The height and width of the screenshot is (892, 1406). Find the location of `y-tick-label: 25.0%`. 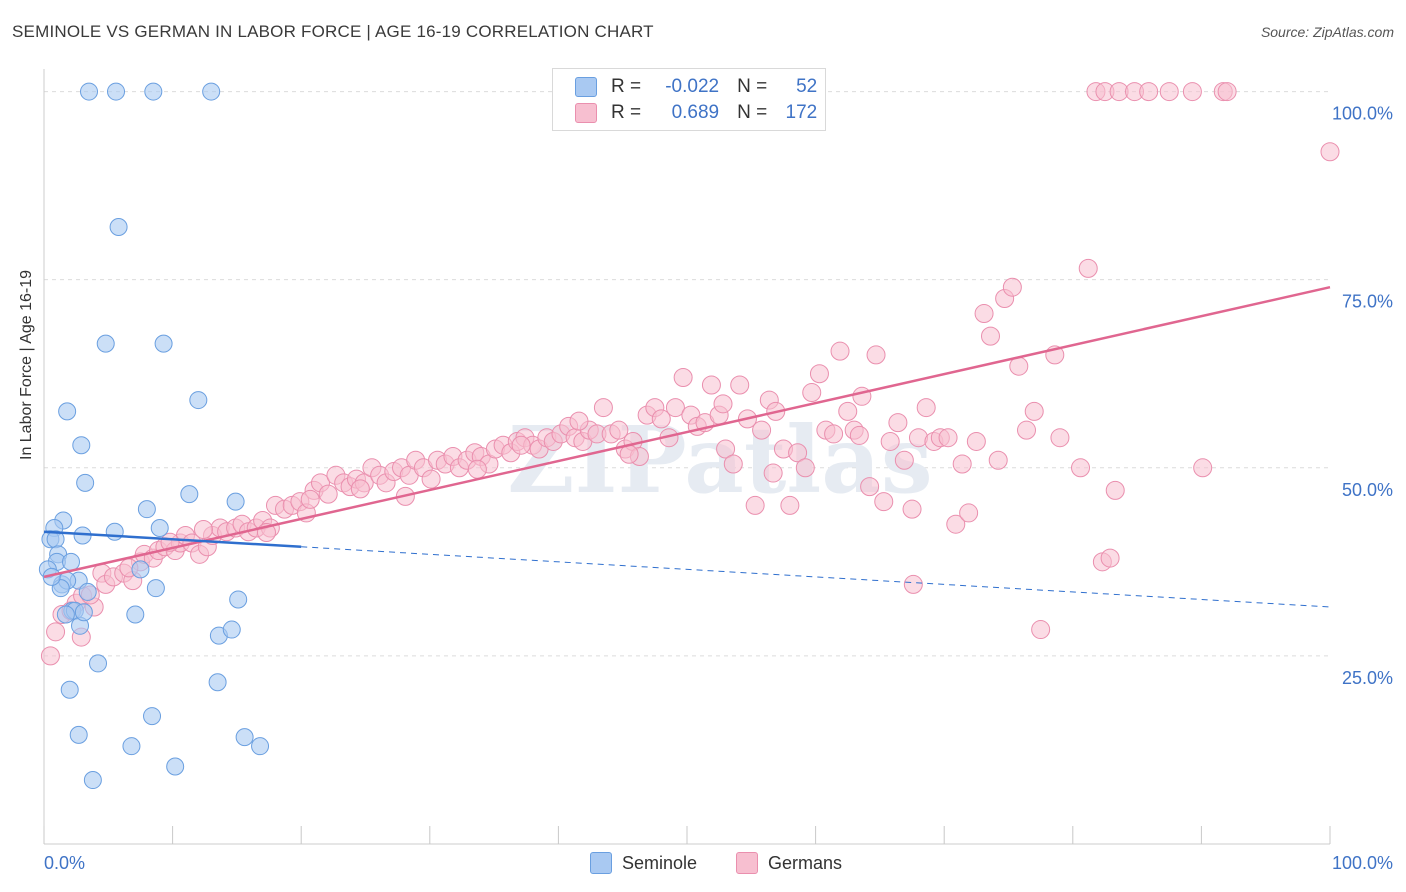

y-tick-label: 25.0% is located at coordinates (1367, 678).